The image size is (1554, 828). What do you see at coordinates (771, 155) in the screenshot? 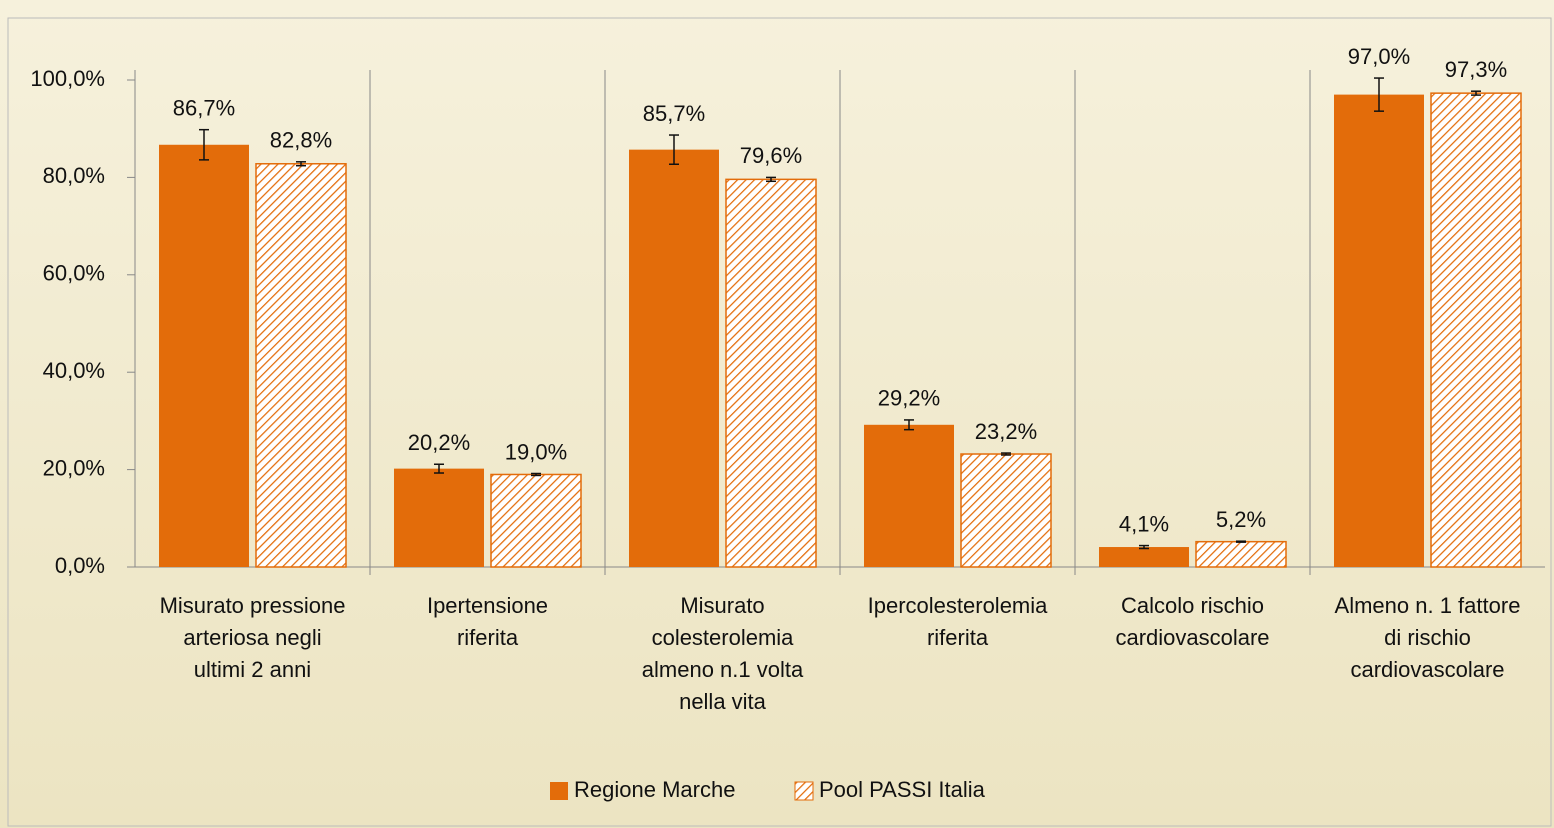
I see `data-label: 79,6%` at bounding box center [771, 155].